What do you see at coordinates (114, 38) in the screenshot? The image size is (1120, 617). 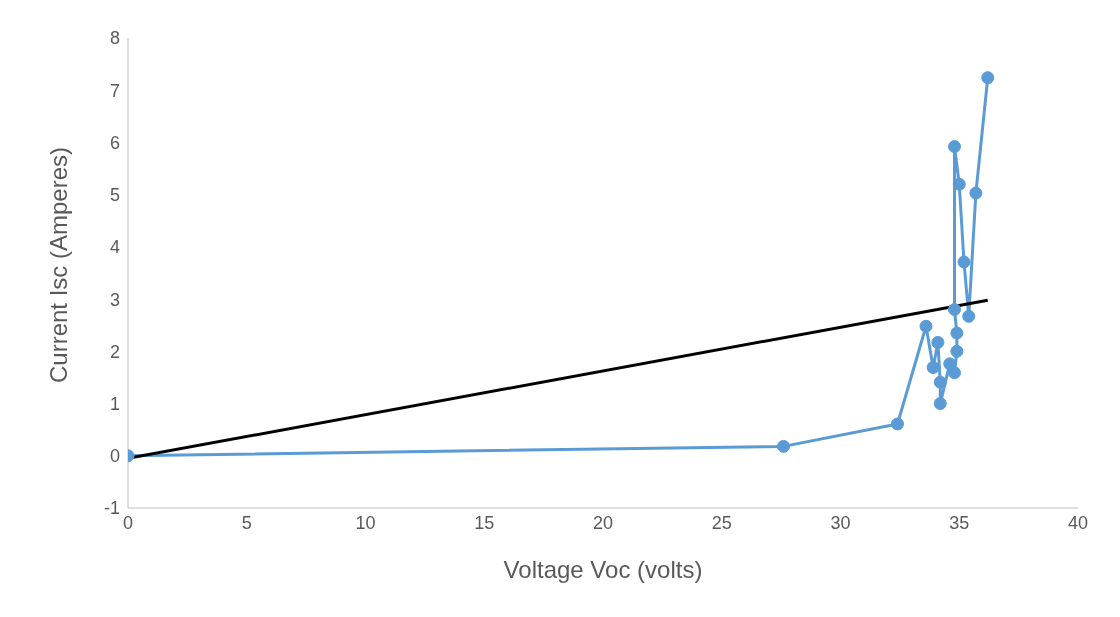 I see `y-tick-label: 8` at bounding box center [114, 38].